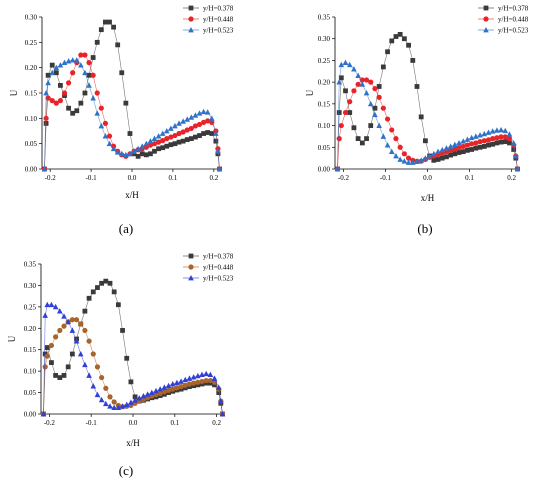 The image size is (550, 484). I want to click on y-tick-label: 0.25, so click(31, 43).